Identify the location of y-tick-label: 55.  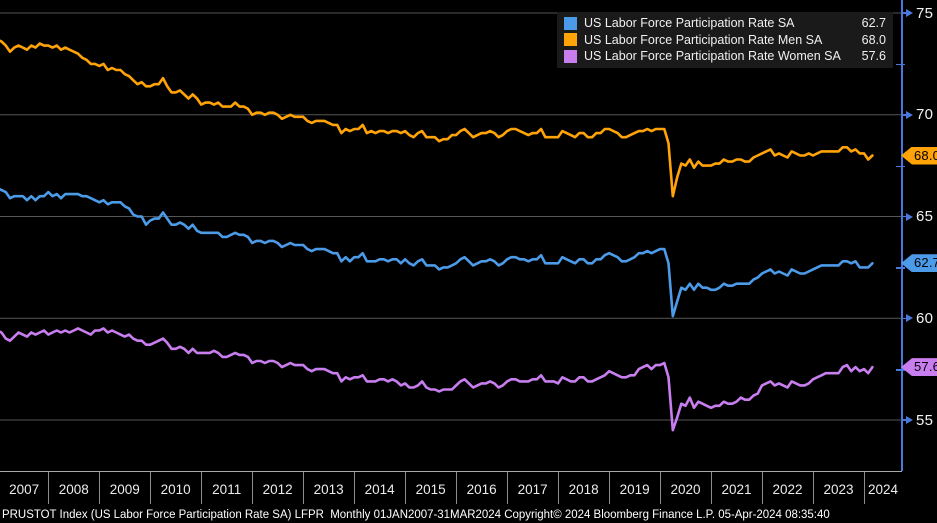
(925, 420).